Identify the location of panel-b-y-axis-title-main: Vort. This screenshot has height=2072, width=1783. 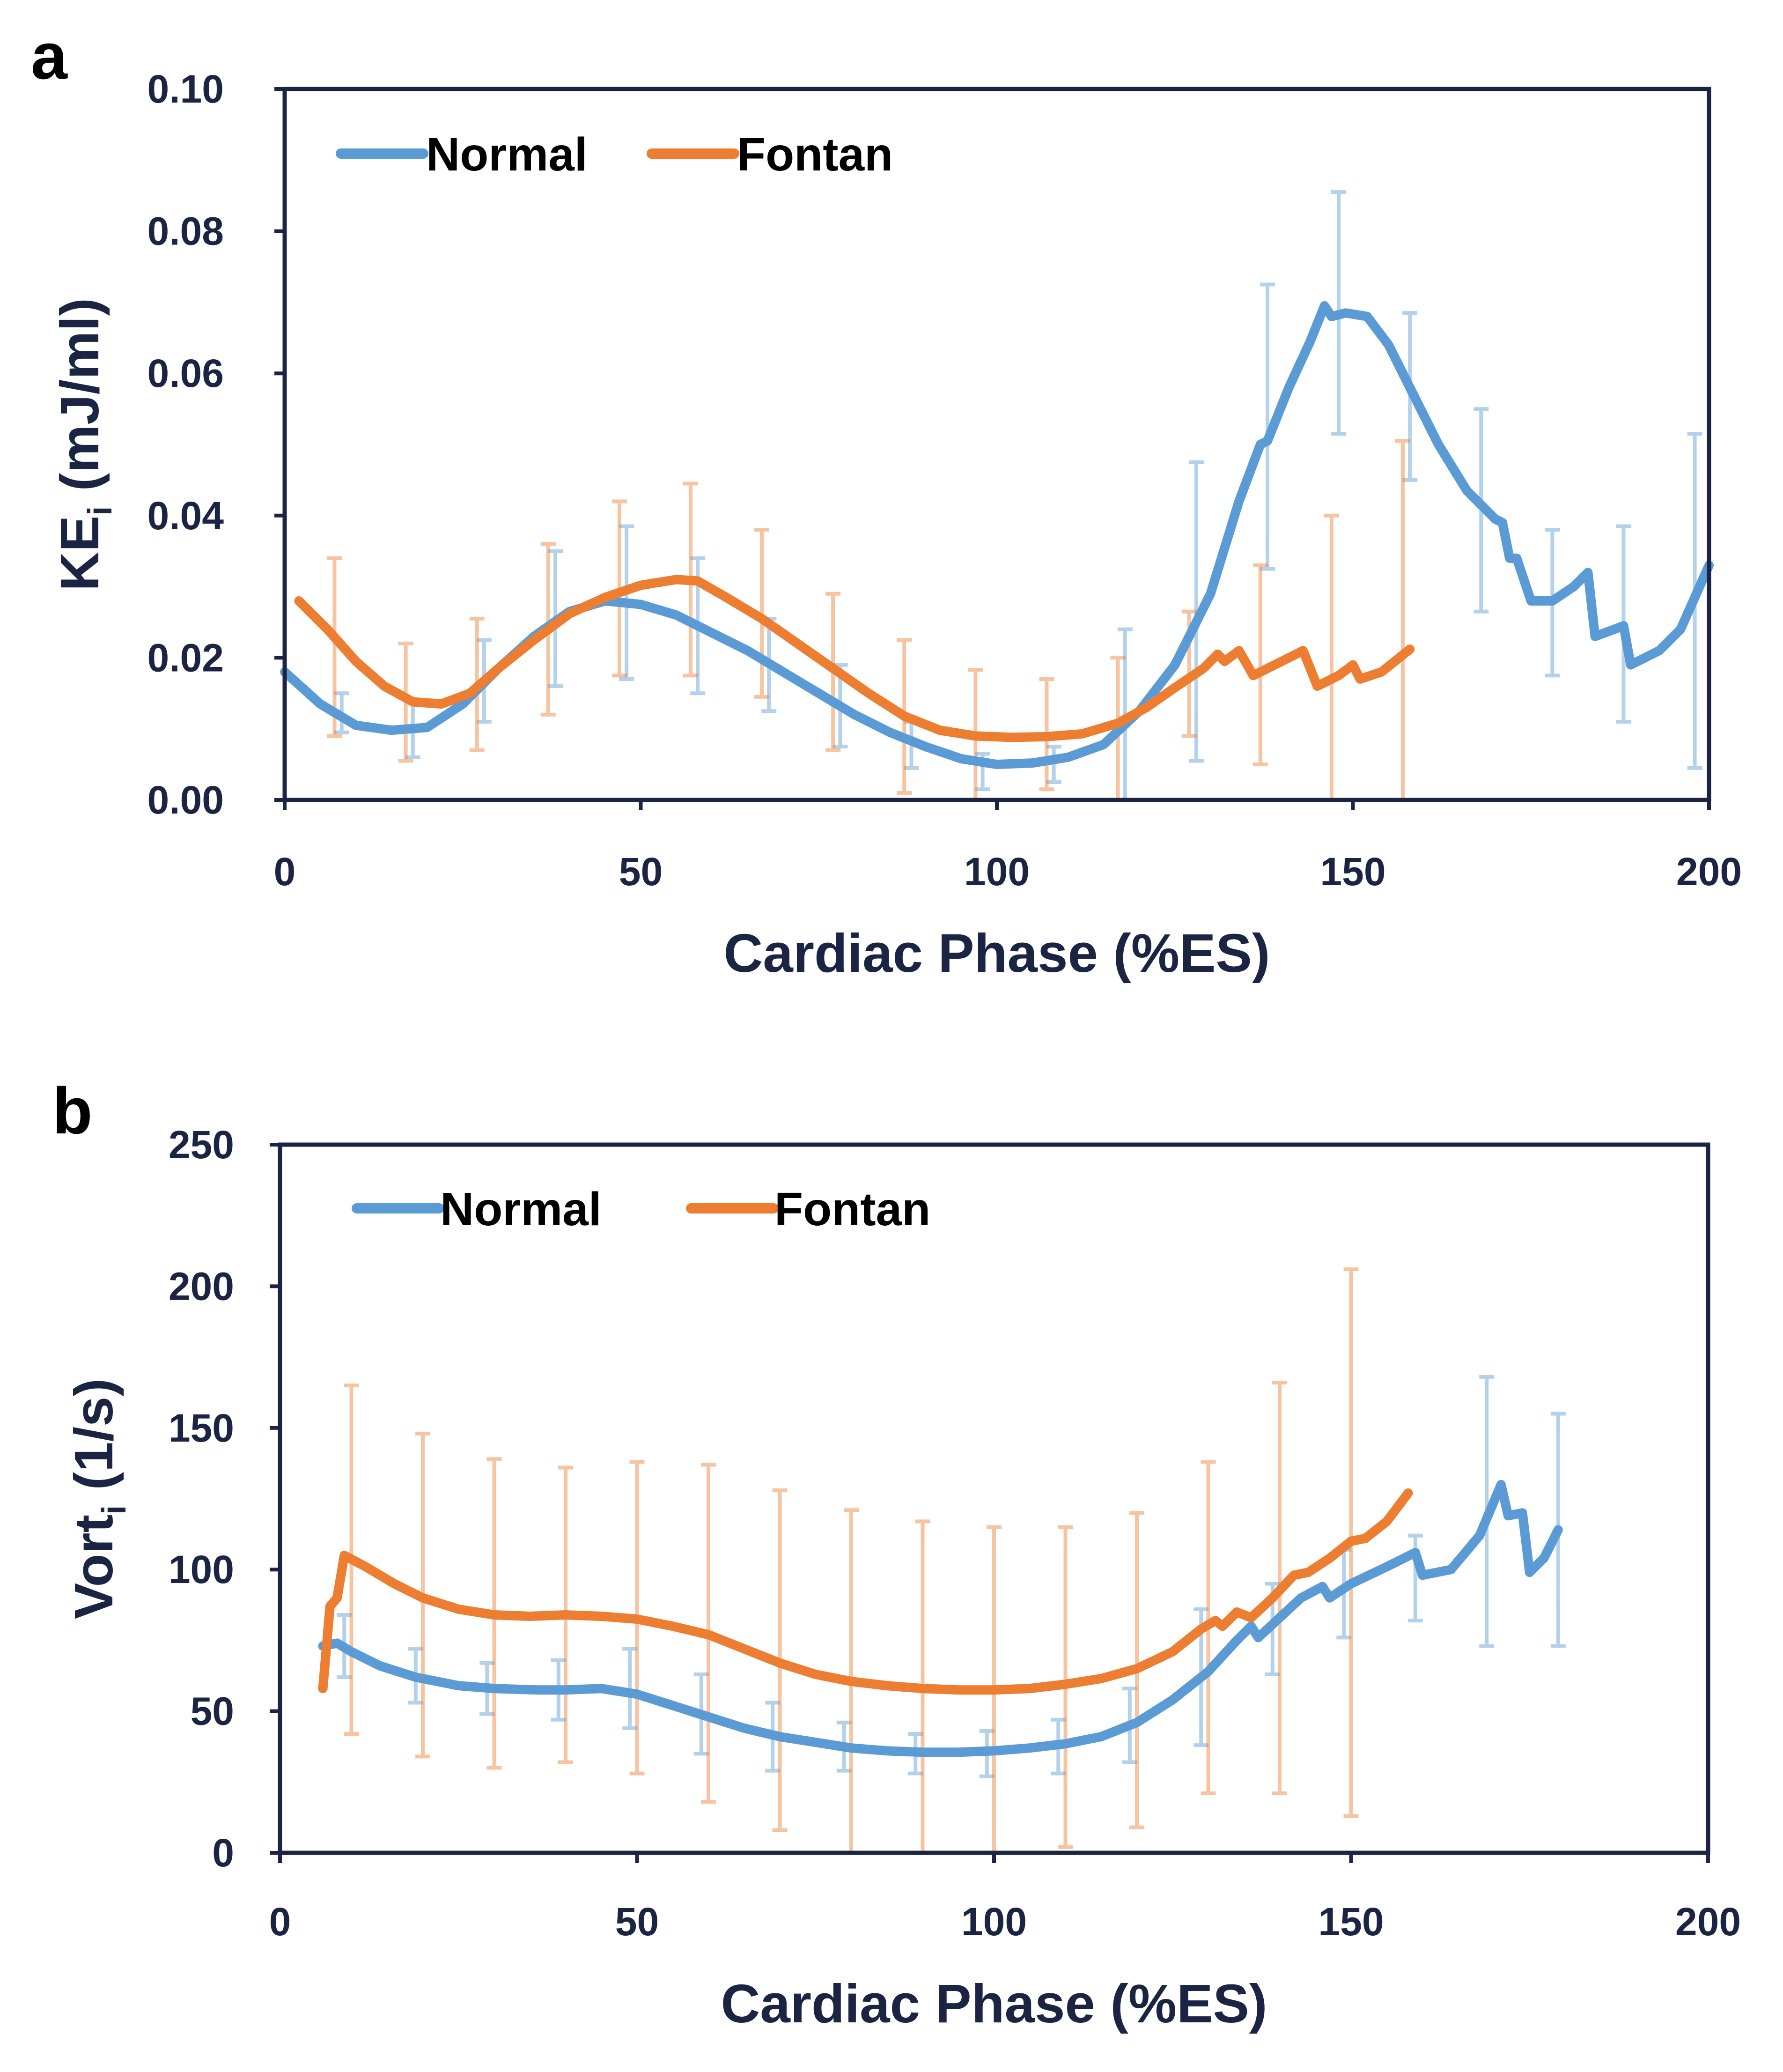
(94, 1567).